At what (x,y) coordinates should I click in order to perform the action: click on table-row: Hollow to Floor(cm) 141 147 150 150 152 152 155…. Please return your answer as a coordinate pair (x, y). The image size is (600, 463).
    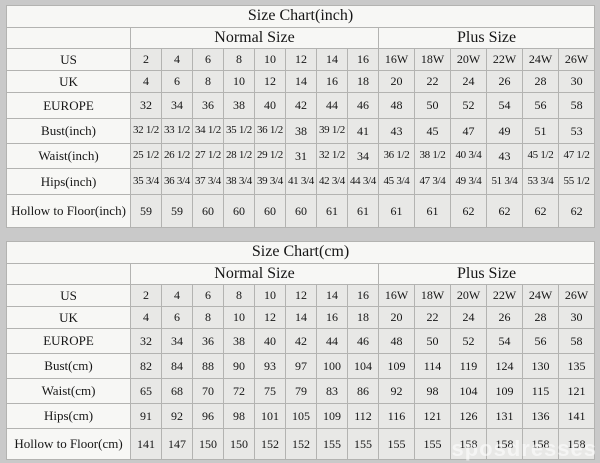
    Looking at the image, I should click on (301, 444).